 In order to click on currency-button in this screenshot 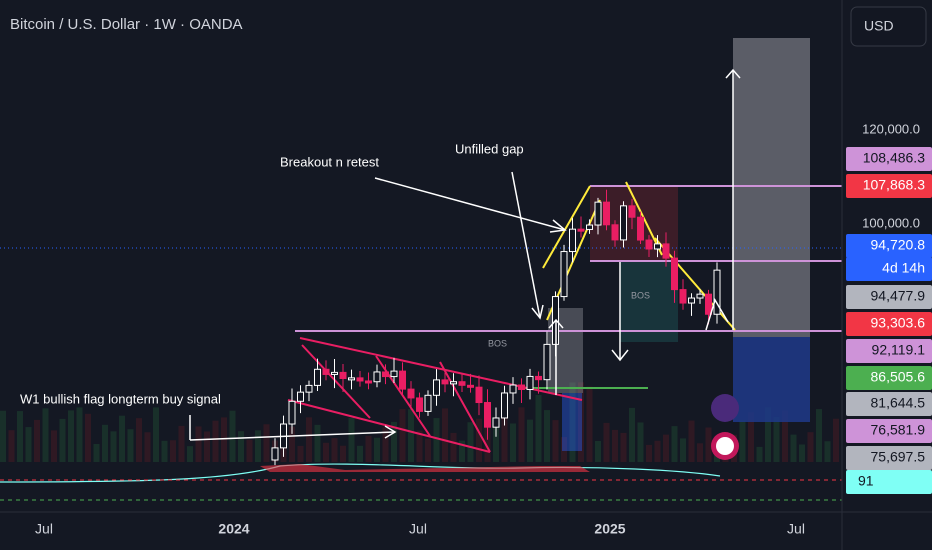, I will do `click(888, 26)`.